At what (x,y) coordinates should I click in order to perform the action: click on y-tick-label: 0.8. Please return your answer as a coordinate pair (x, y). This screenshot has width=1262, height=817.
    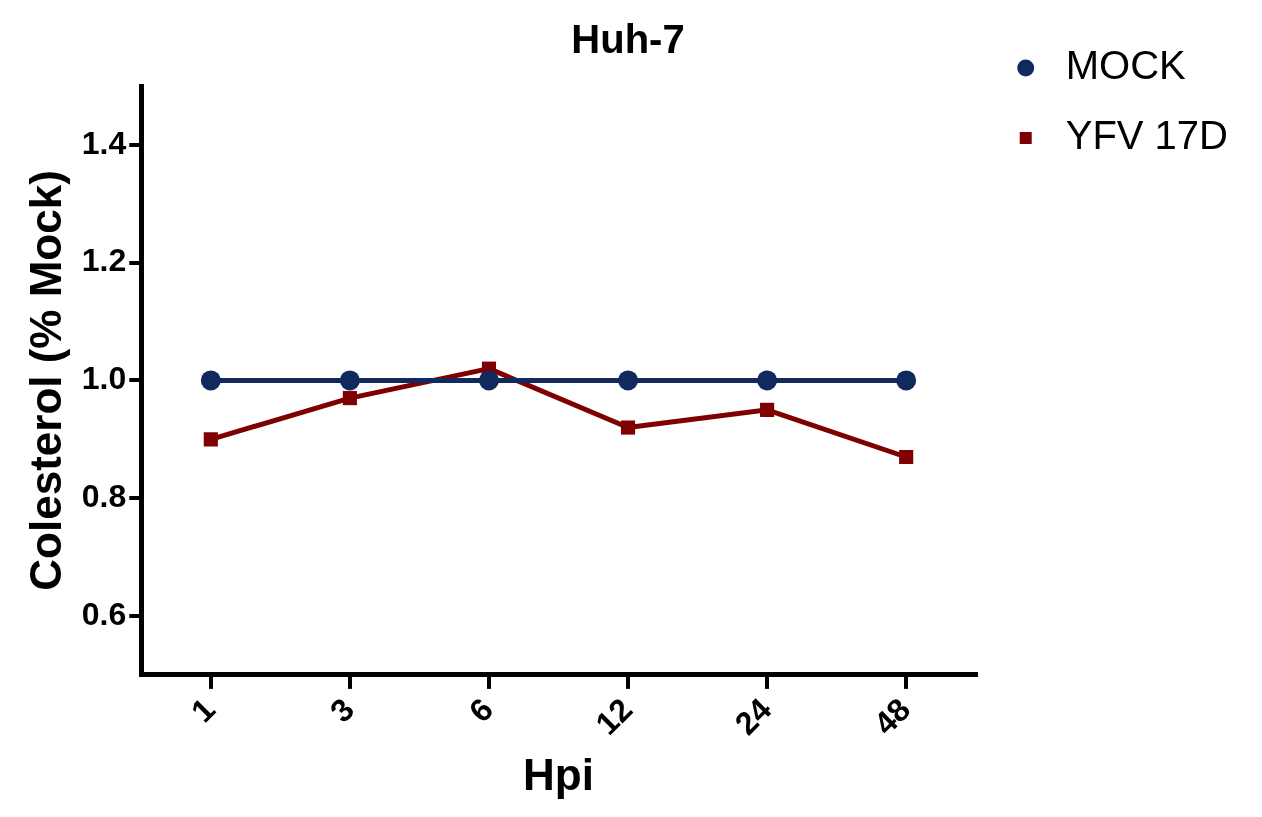
    Looking at the image, I should click on (104, 496).